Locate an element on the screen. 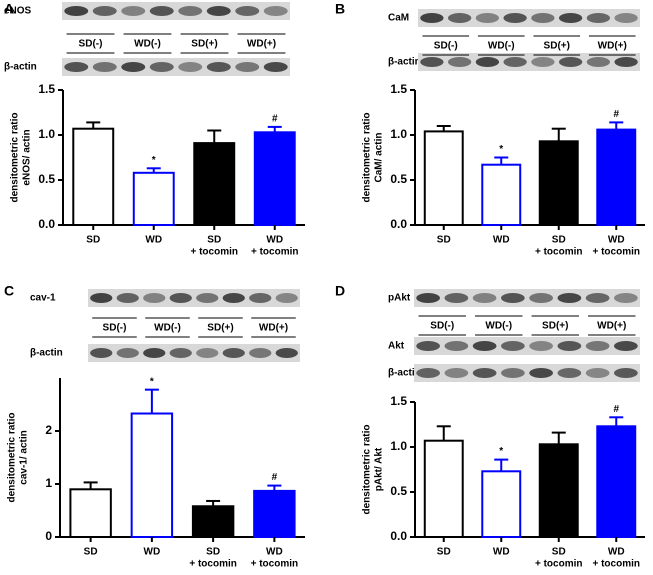 This screenshot has height=575, width=653. blot-label: Akt is located at coordinates (396, 346).